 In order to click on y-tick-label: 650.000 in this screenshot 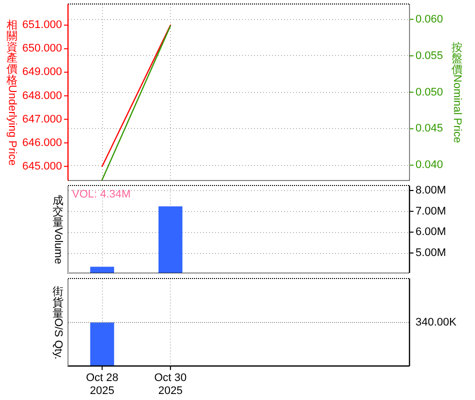, I will do `click(42, 48)`.